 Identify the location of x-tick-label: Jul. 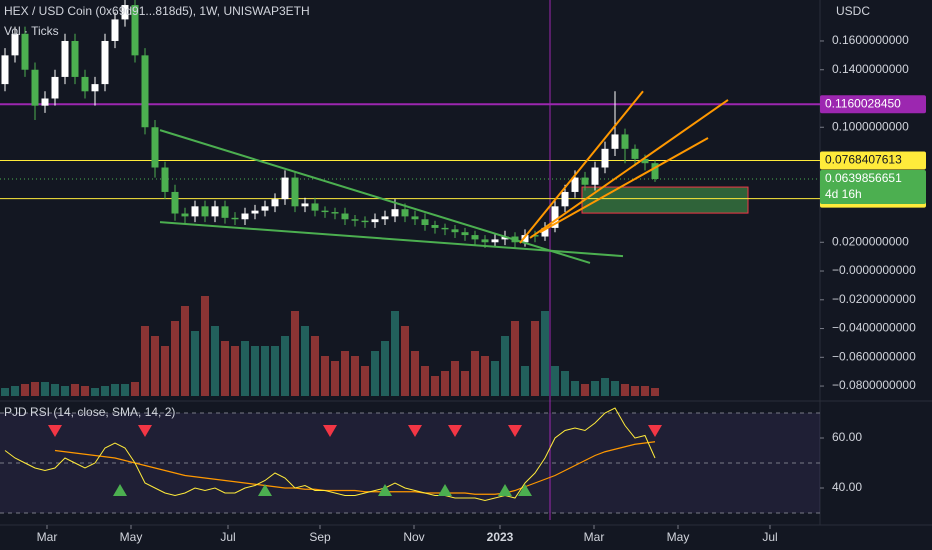
(769, 537).